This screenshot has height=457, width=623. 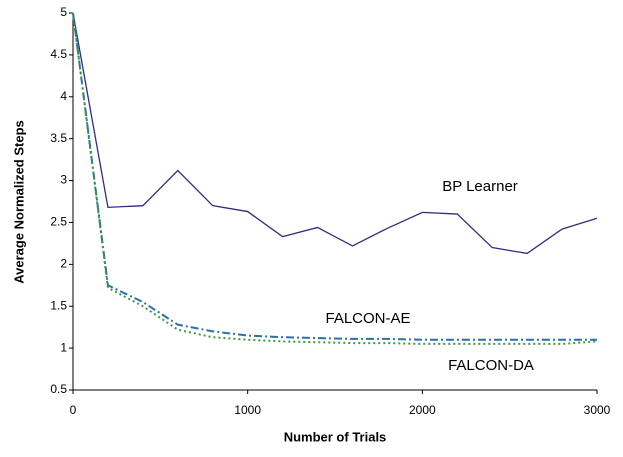 I want to click on series-label: FALCON-DA, so click(x=491, y=365).